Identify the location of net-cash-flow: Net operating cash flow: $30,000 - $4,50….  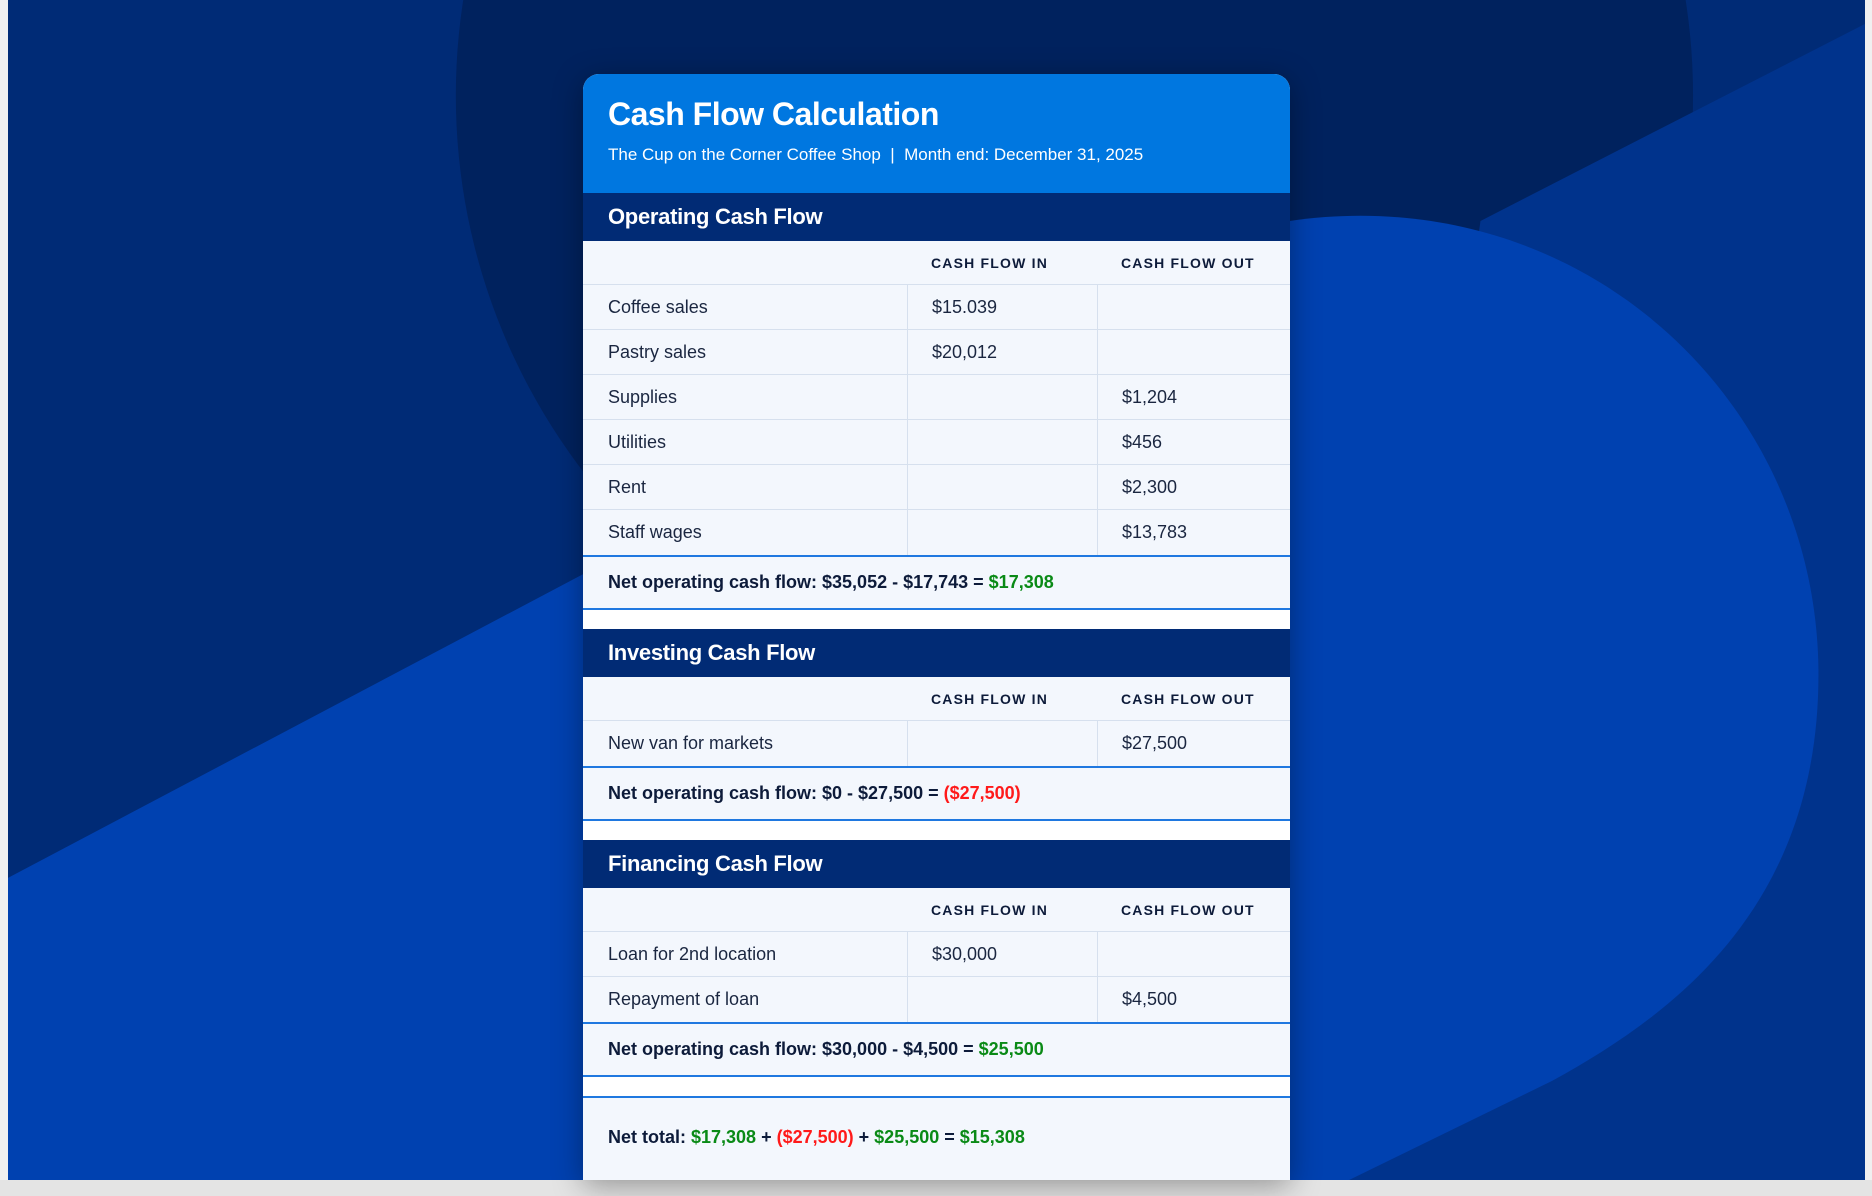
(936, 1049).